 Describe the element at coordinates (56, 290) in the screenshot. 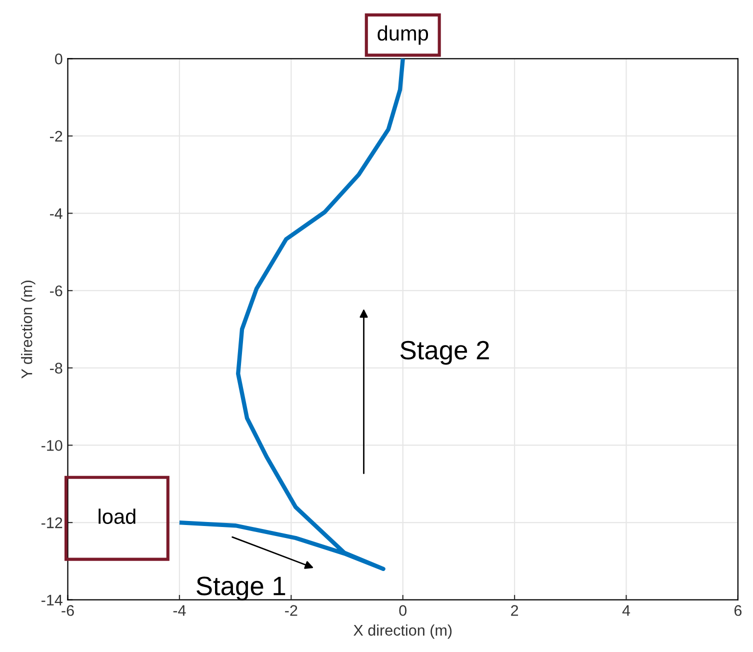

I see `y-tick-label: -6` at that location.